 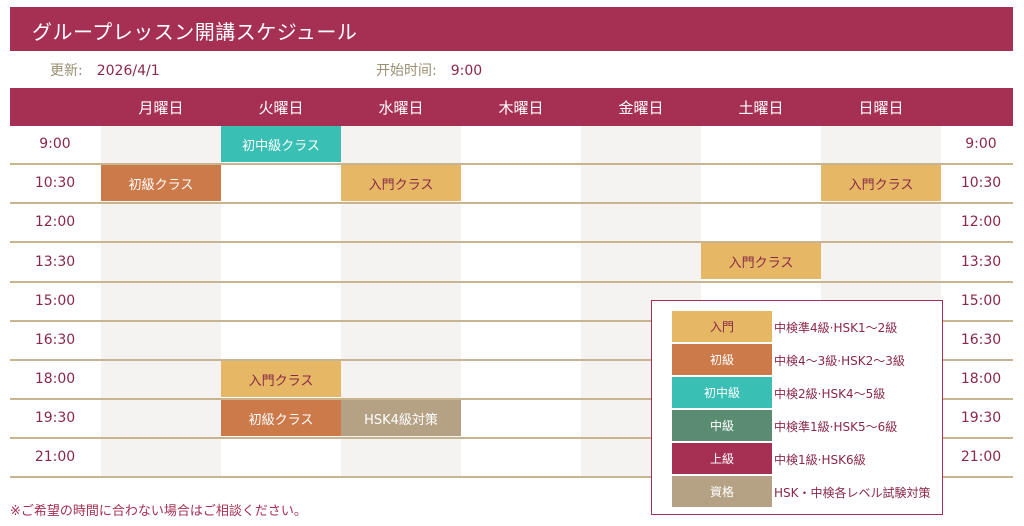 I want to click on time-label-right: 19:30, so click(x=981, y=418).